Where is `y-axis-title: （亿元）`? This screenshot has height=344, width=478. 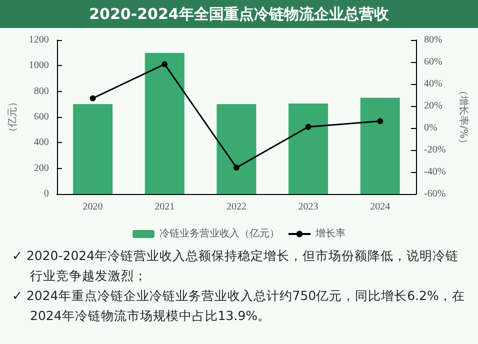
y-axis-title: （亿元） is located at coordinates (13, 117).